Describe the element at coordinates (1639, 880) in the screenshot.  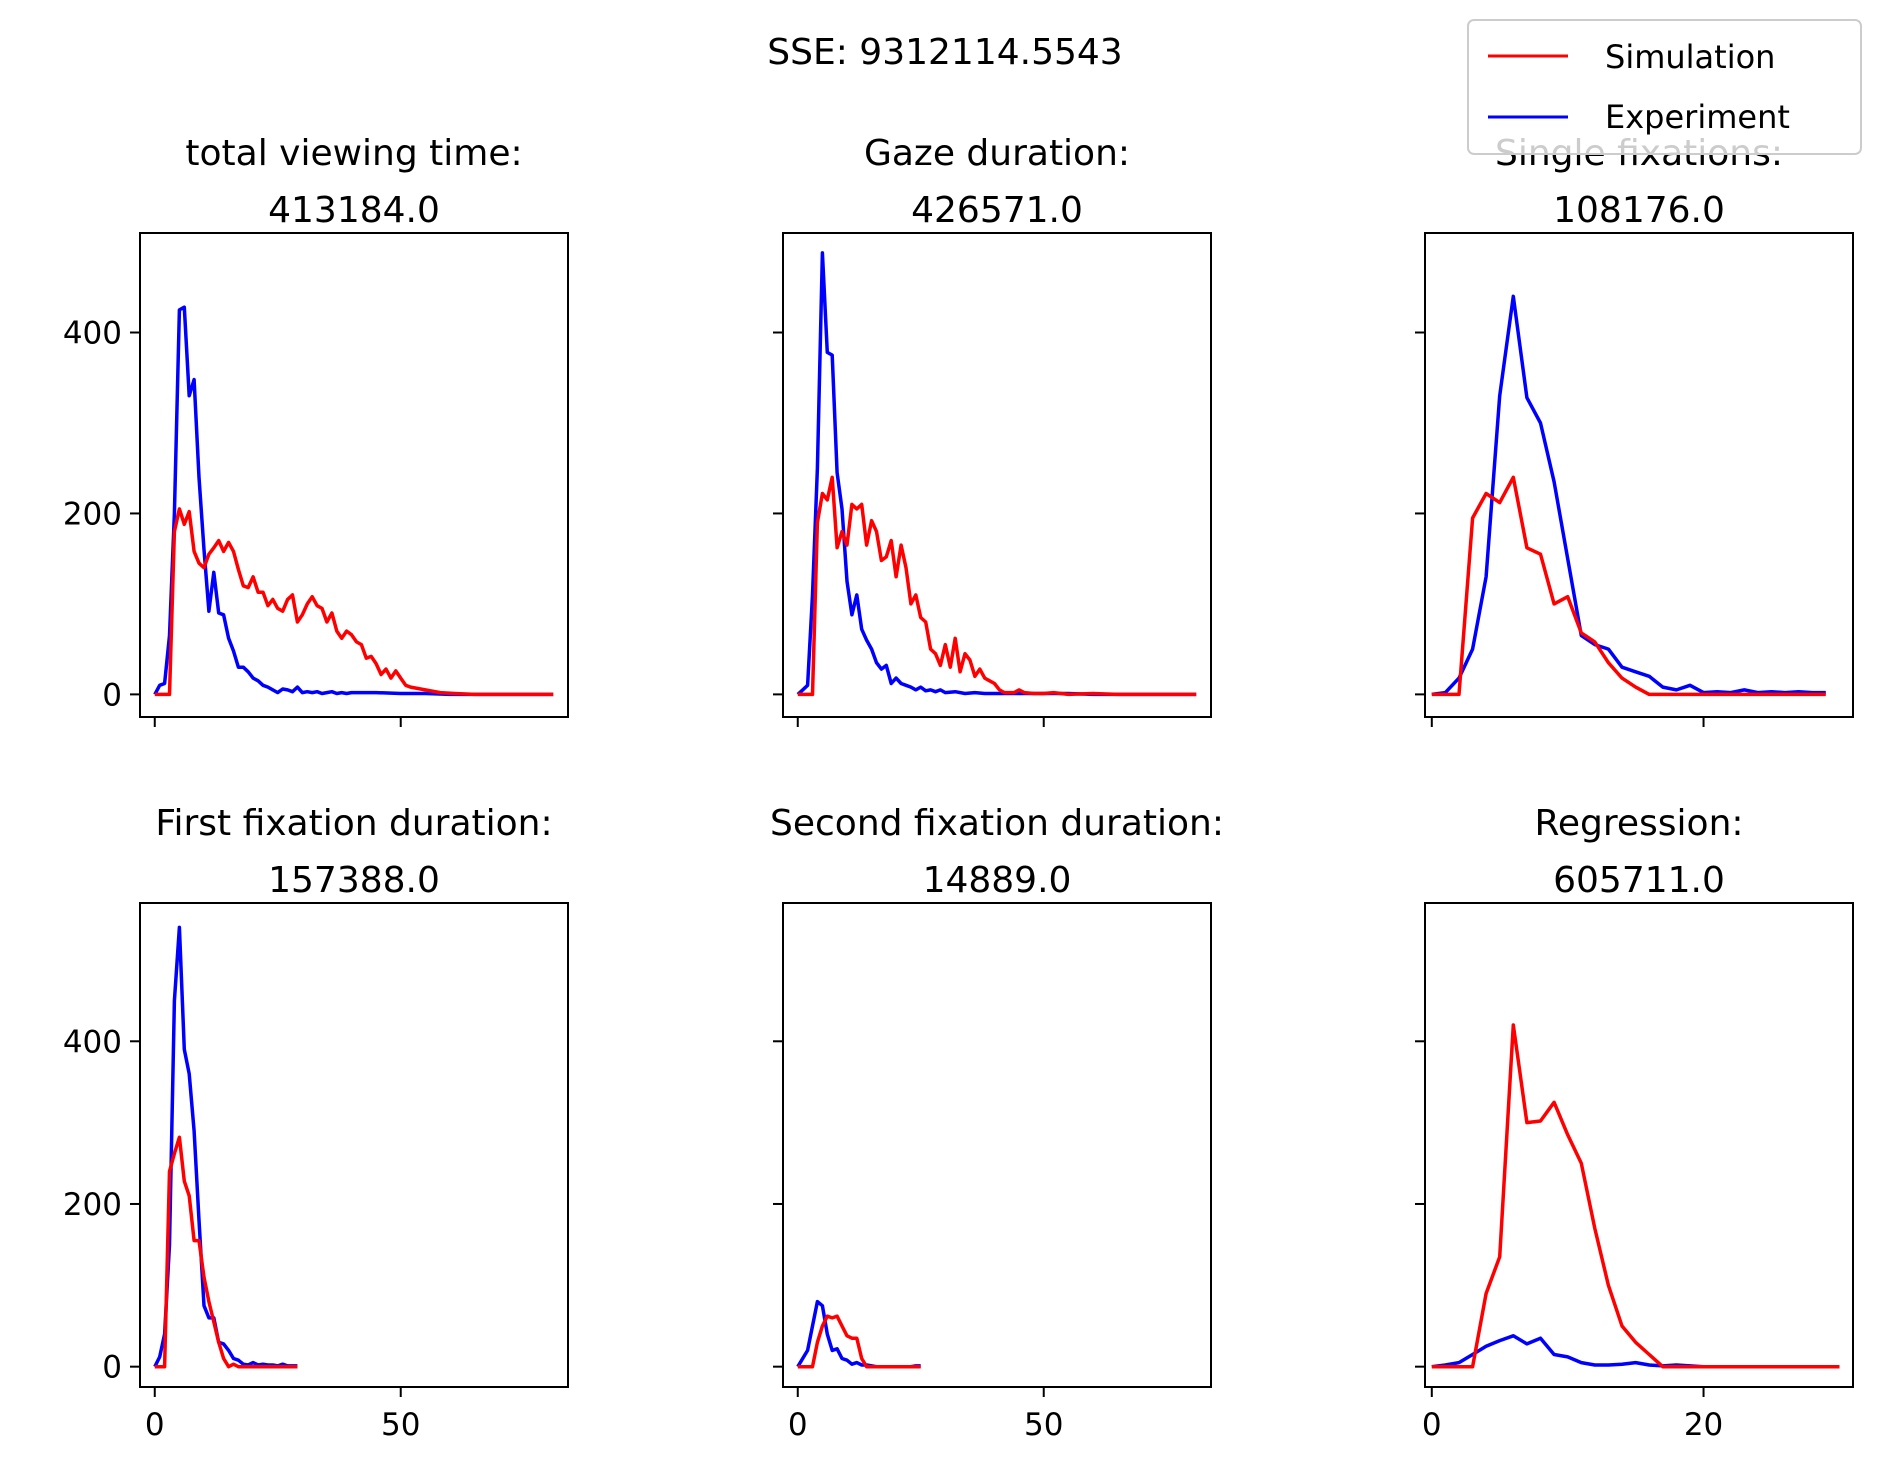
I see `subplot-title-line: 605711.0` at that location.